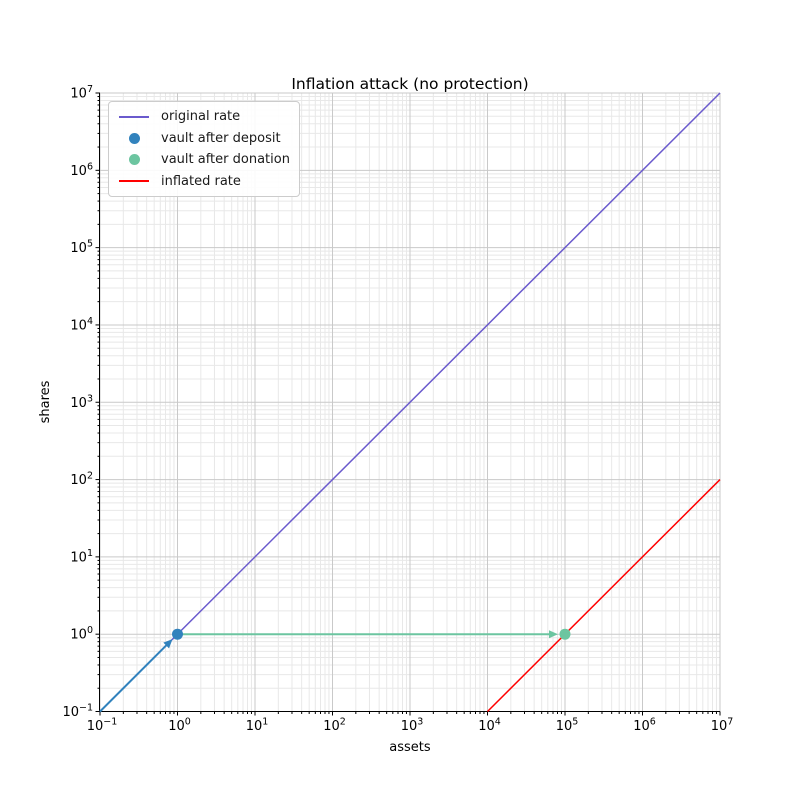  What do you see at coordinates (334, 726) in the screenshot?
I see `x-tick-label: 10²` at bounding box center [334, 726].